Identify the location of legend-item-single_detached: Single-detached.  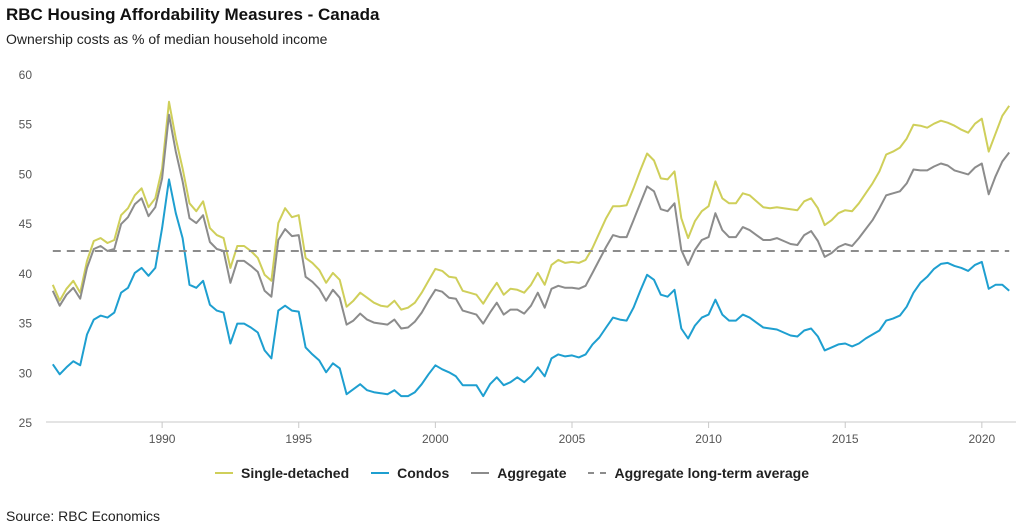
(282, 473).